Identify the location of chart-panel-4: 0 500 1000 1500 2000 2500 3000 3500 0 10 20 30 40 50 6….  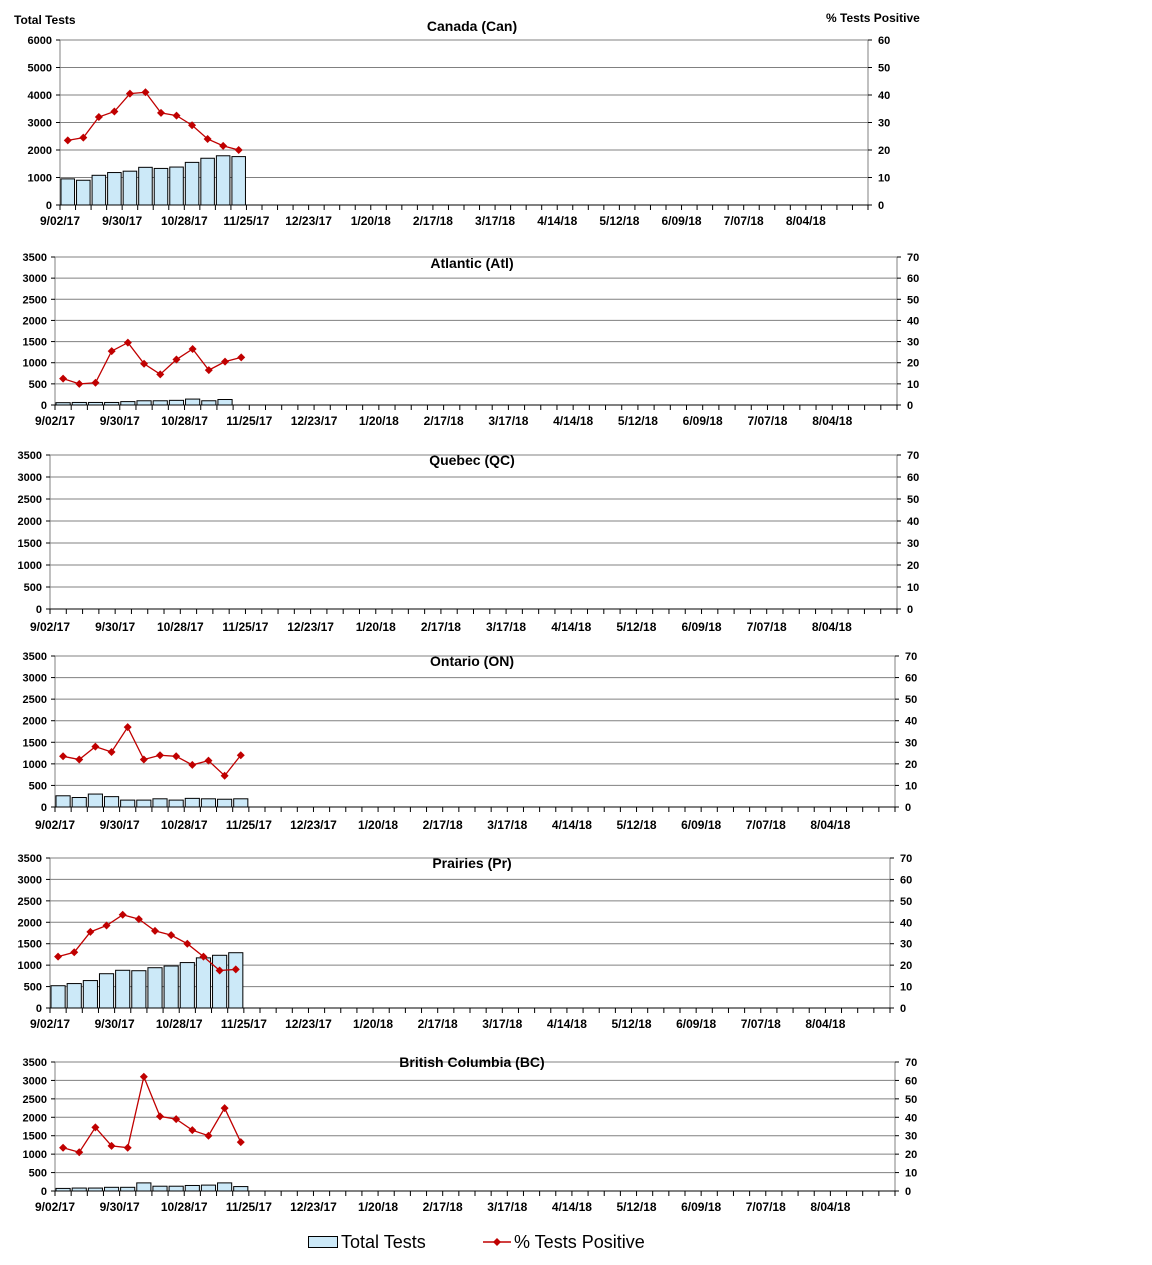
(470, 741).